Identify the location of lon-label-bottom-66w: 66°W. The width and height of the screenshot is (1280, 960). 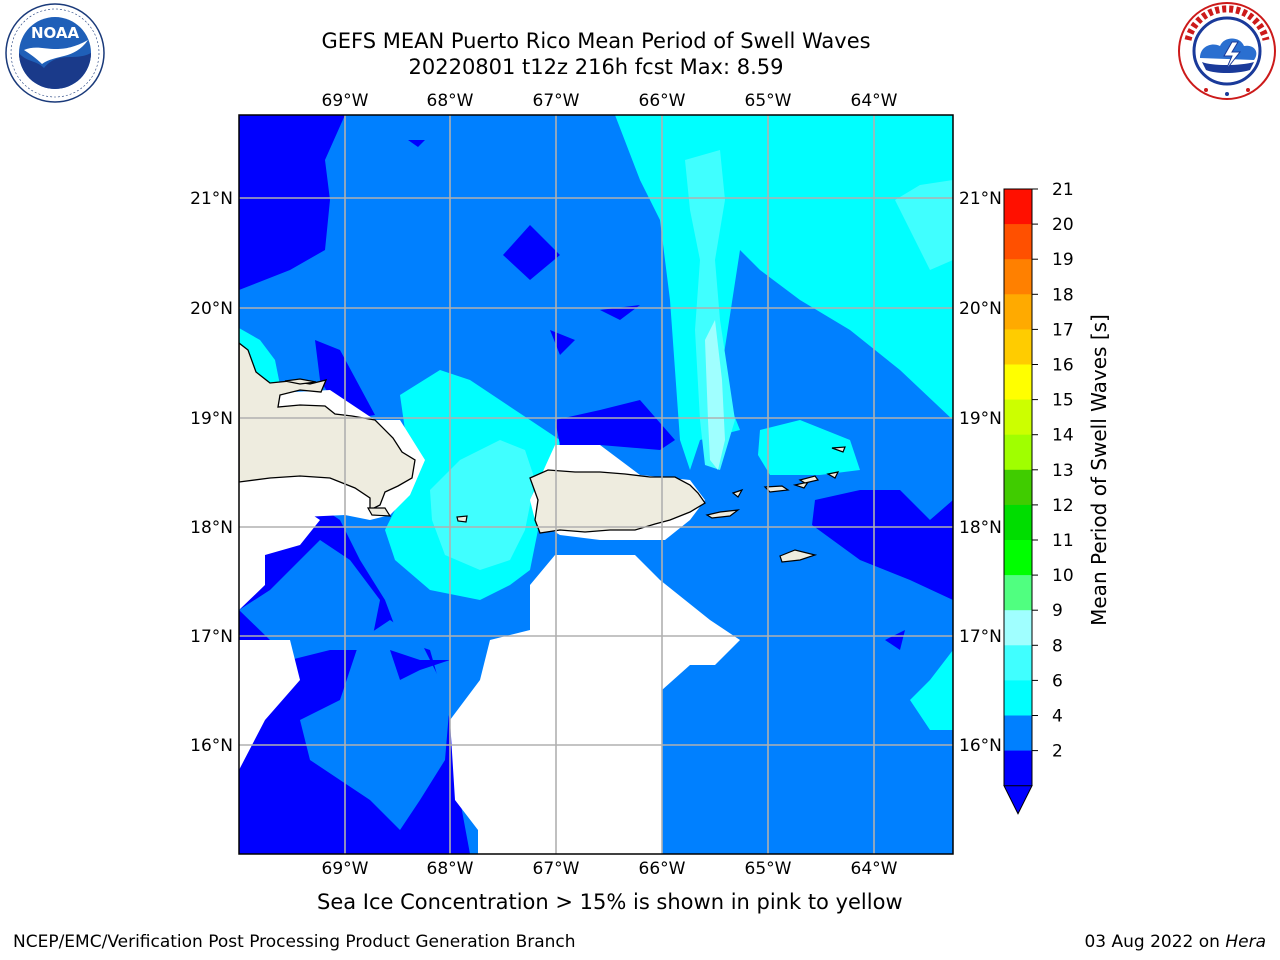
(662, 869).